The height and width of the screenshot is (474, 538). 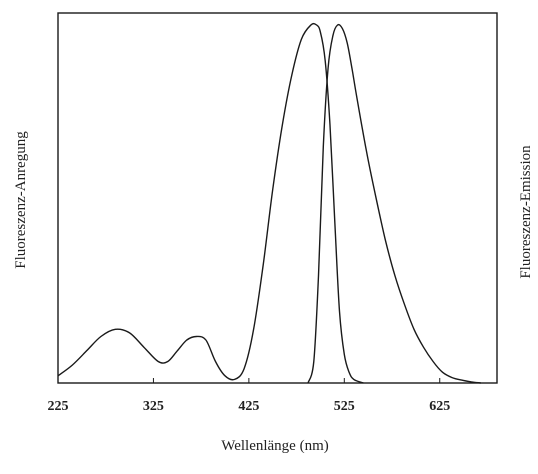 What do you see at coordinates (249, 396) in the screenshot?
I see `x-tick-layer: 225 325 425 525 625` at bounding box center [249, 396].